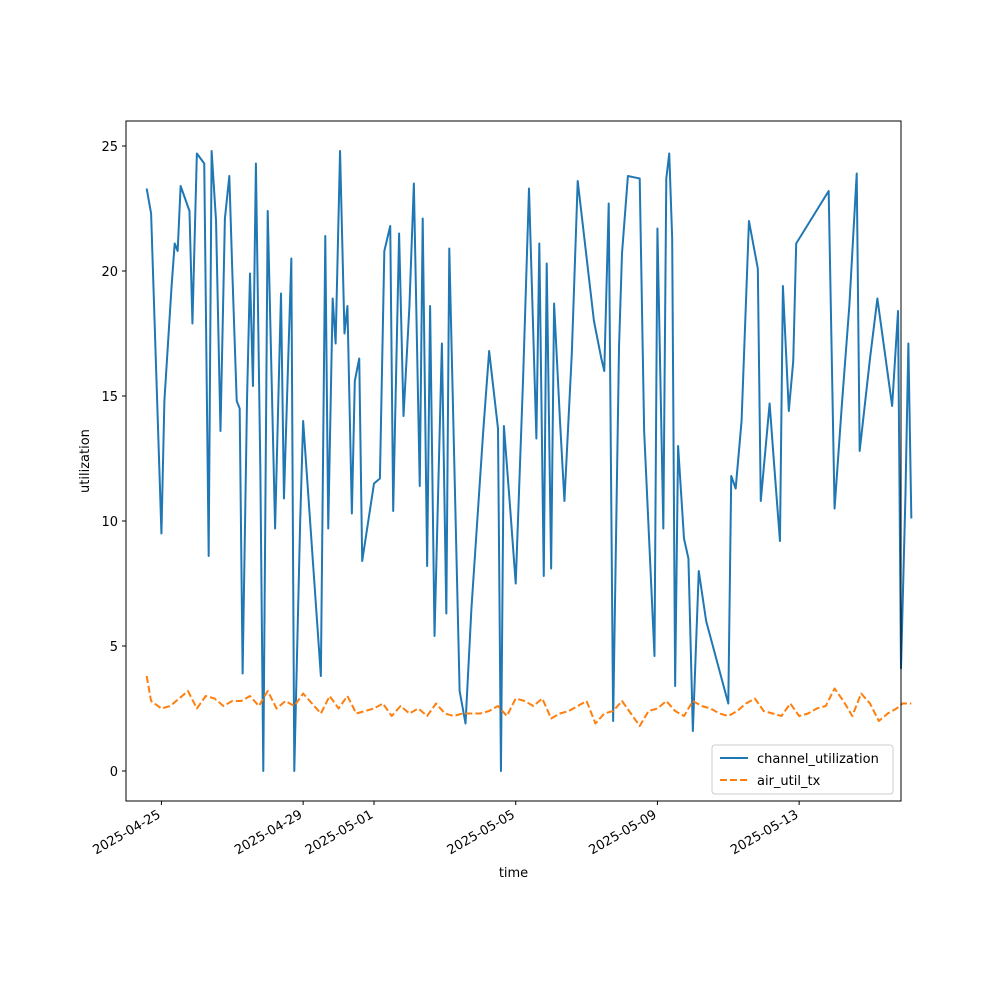 This screenshot has height=1000, width=1000. What do you see at coordinates (818, 759) in the screenshot?
I see `legend-label: channel_utilization` at bounding box center [818, 759].